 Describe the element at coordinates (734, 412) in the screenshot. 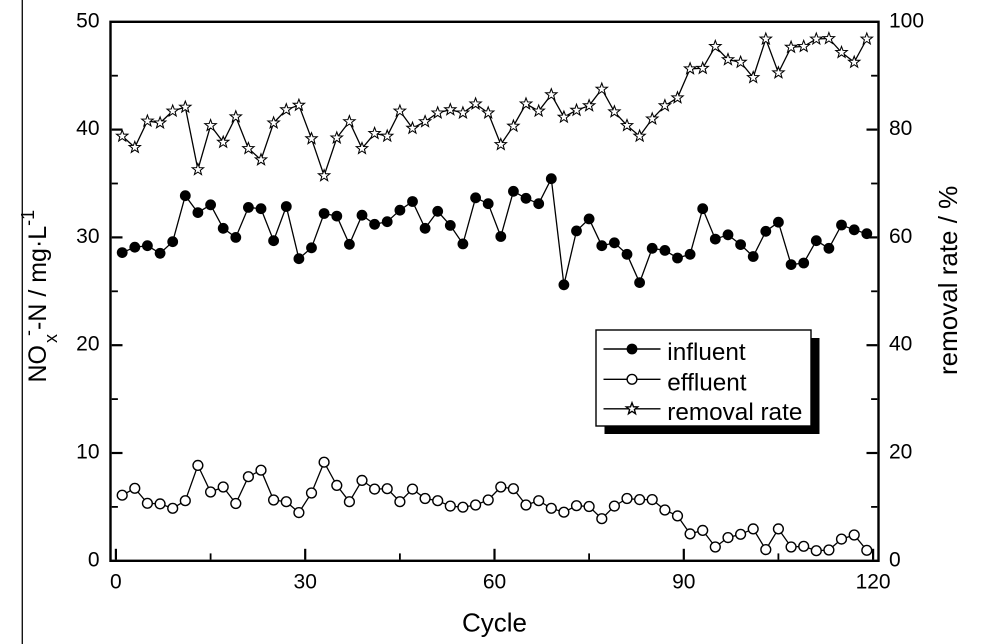

I see `svg-text: removal rate` at that location.